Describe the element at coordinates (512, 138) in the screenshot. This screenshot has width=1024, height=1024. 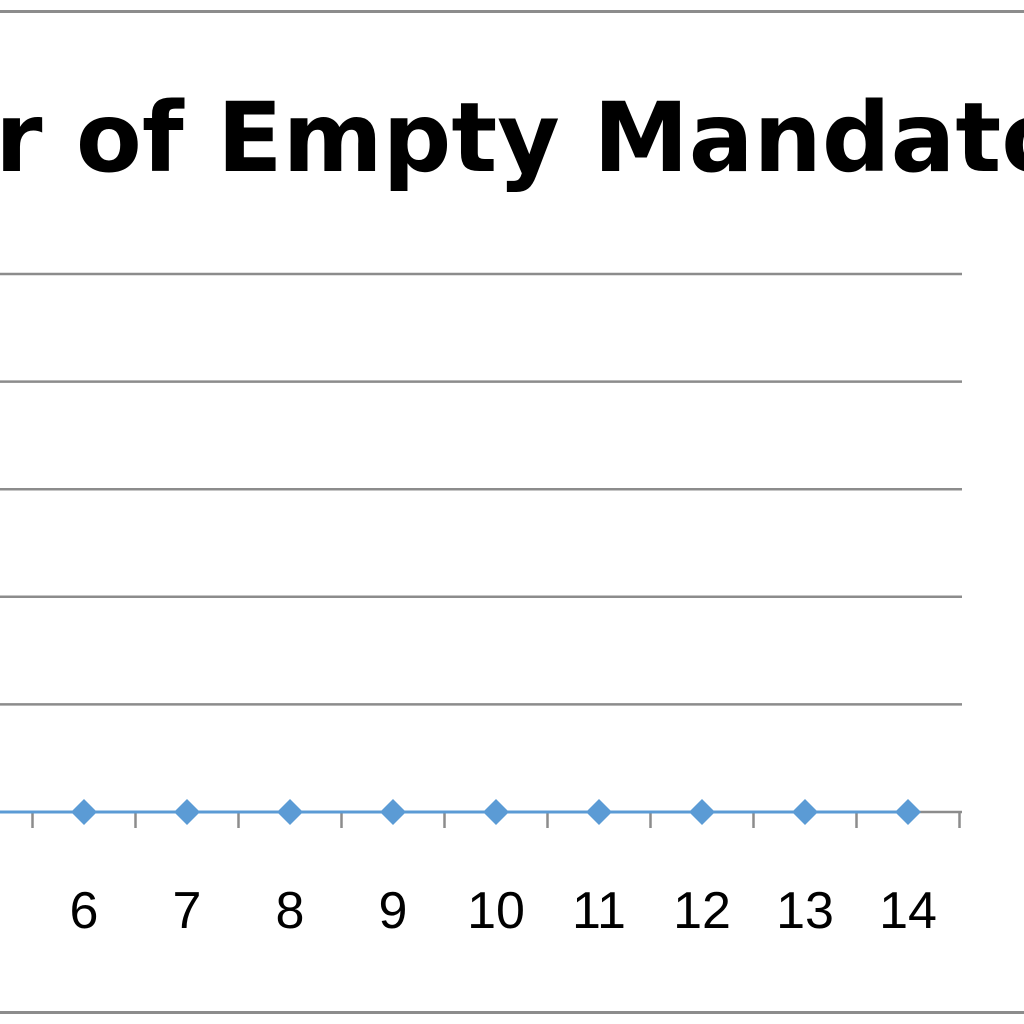
I see `chart-title: er of Empty Mandatory` at that location.